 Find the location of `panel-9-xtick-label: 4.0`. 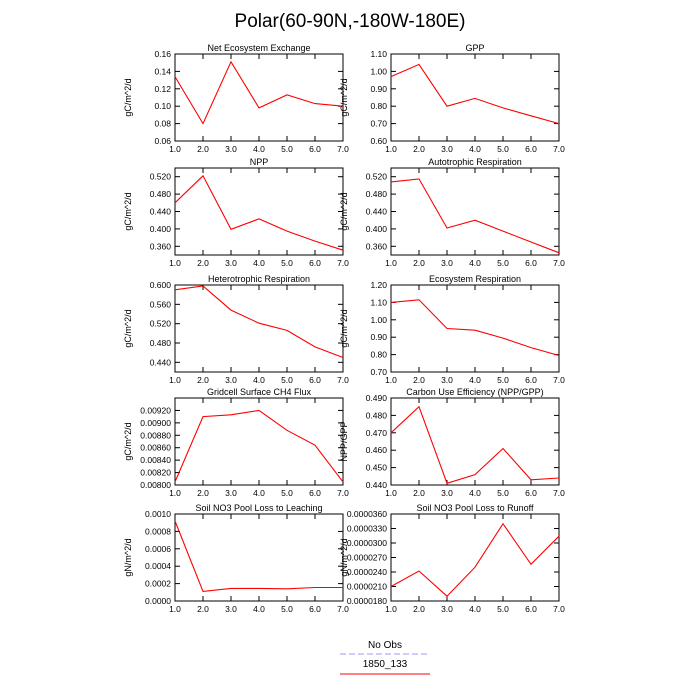

panel-9-xtick-label: 4.0 is located at coordinates (259, 609).